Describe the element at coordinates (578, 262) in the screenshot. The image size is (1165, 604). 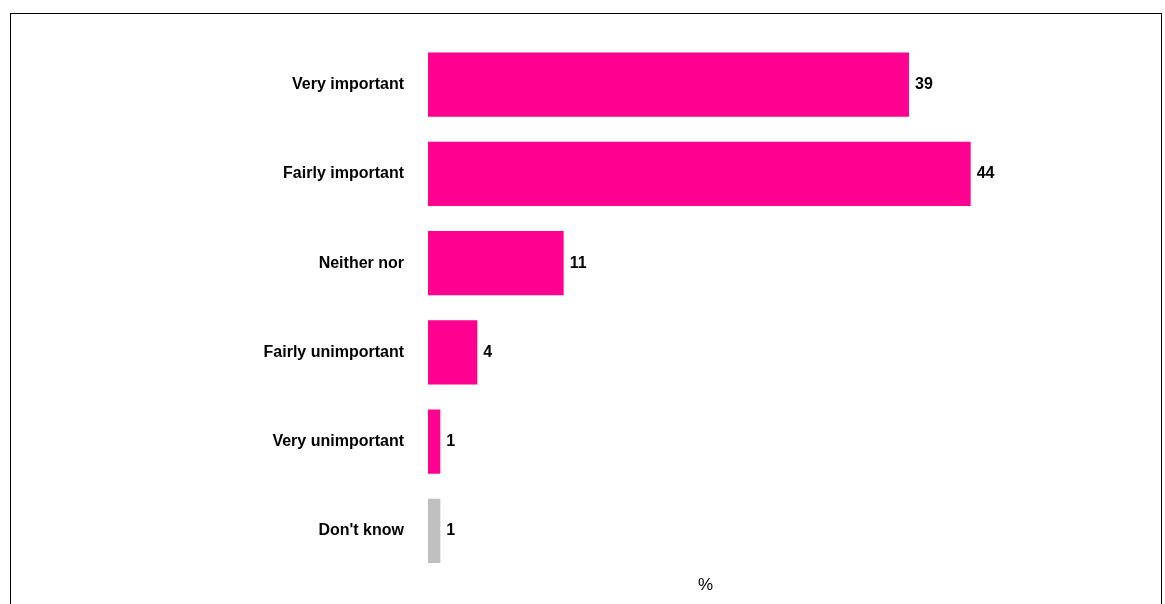
I see `data-label: 11` at that location.